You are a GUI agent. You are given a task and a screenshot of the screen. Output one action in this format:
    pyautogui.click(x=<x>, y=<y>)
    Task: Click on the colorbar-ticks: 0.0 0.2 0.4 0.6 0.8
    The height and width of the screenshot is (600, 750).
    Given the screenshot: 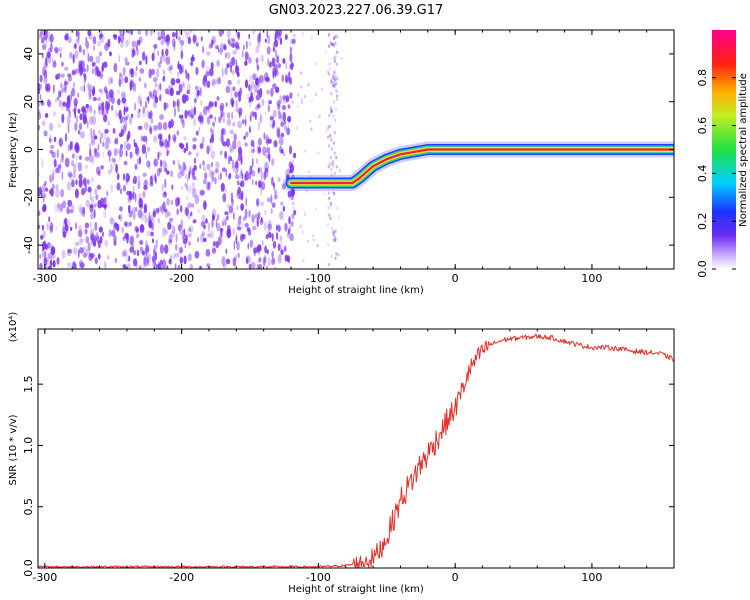 What is the action you would take?
    pyautogui.click(x=716, y=173)
    